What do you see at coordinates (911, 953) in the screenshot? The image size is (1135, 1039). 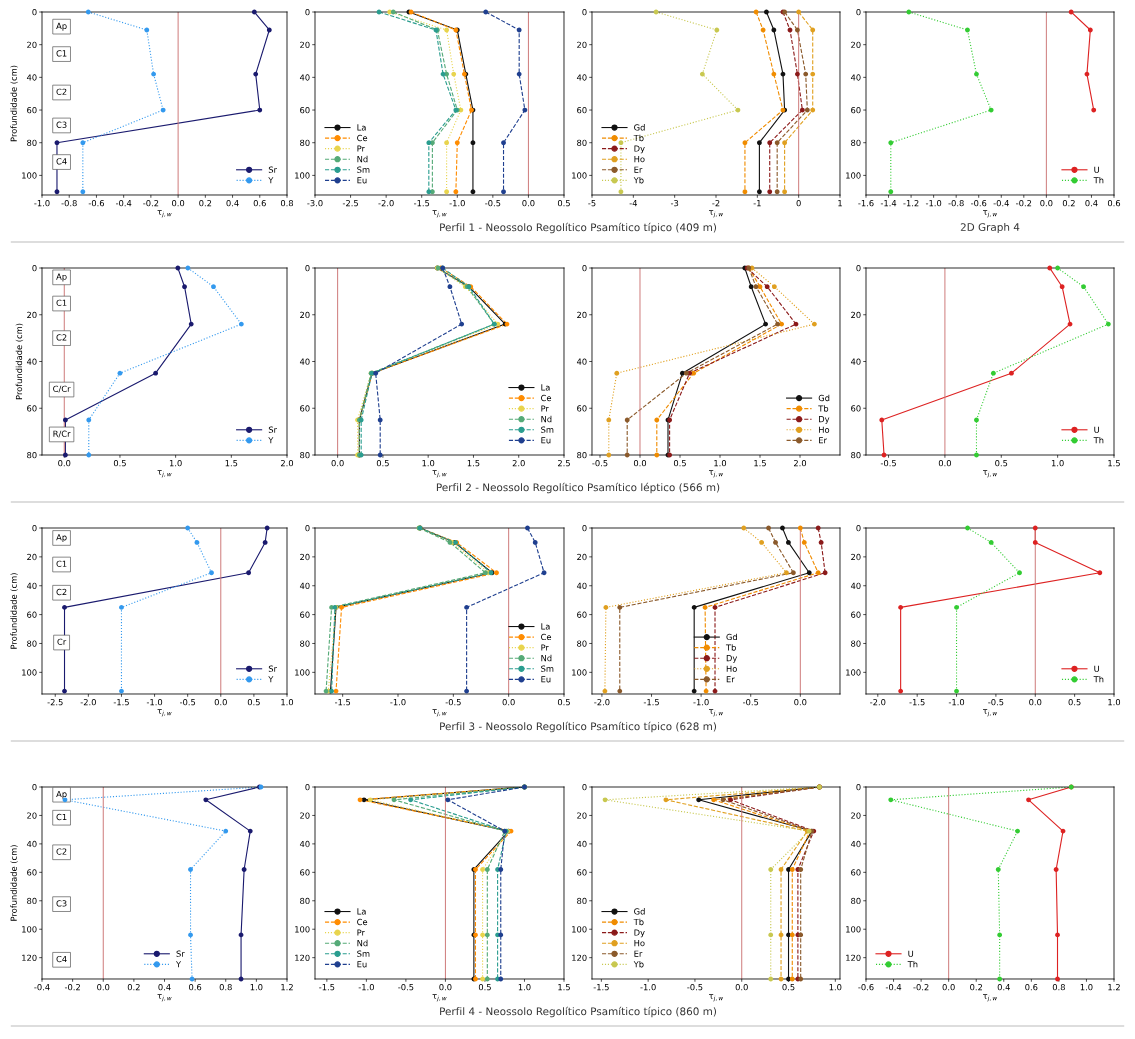 I see `legend-label: U` at bounding box center [911, 953].